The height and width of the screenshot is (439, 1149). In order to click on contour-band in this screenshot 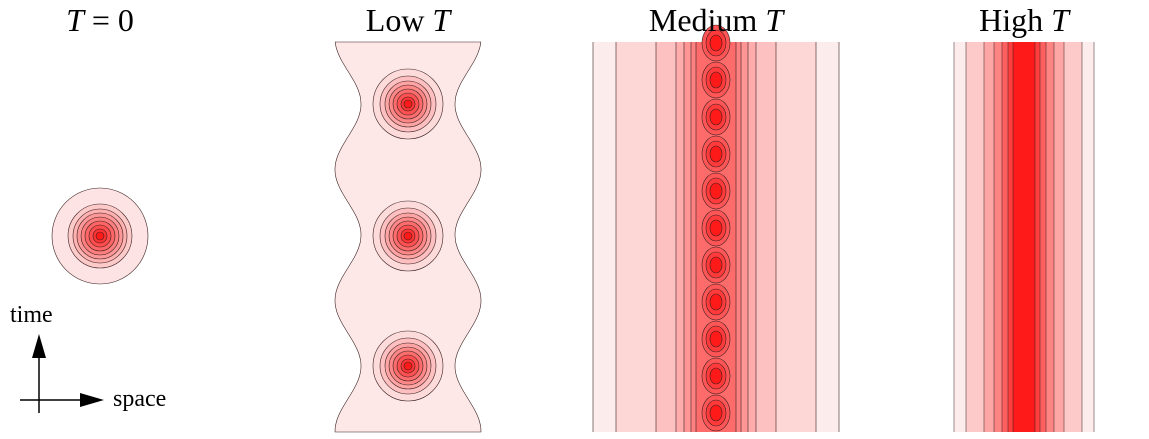, I will do `click(1024, 237)`.